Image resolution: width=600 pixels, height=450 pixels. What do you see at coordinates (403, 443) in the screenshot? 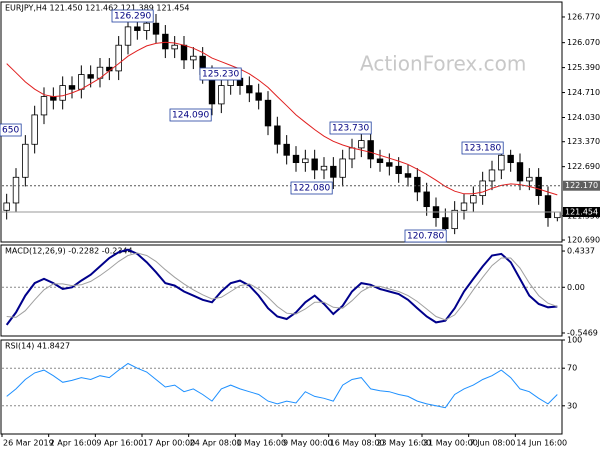
I see `x-tick-label: 23 May 16:00` at bounding box center [403, 443].